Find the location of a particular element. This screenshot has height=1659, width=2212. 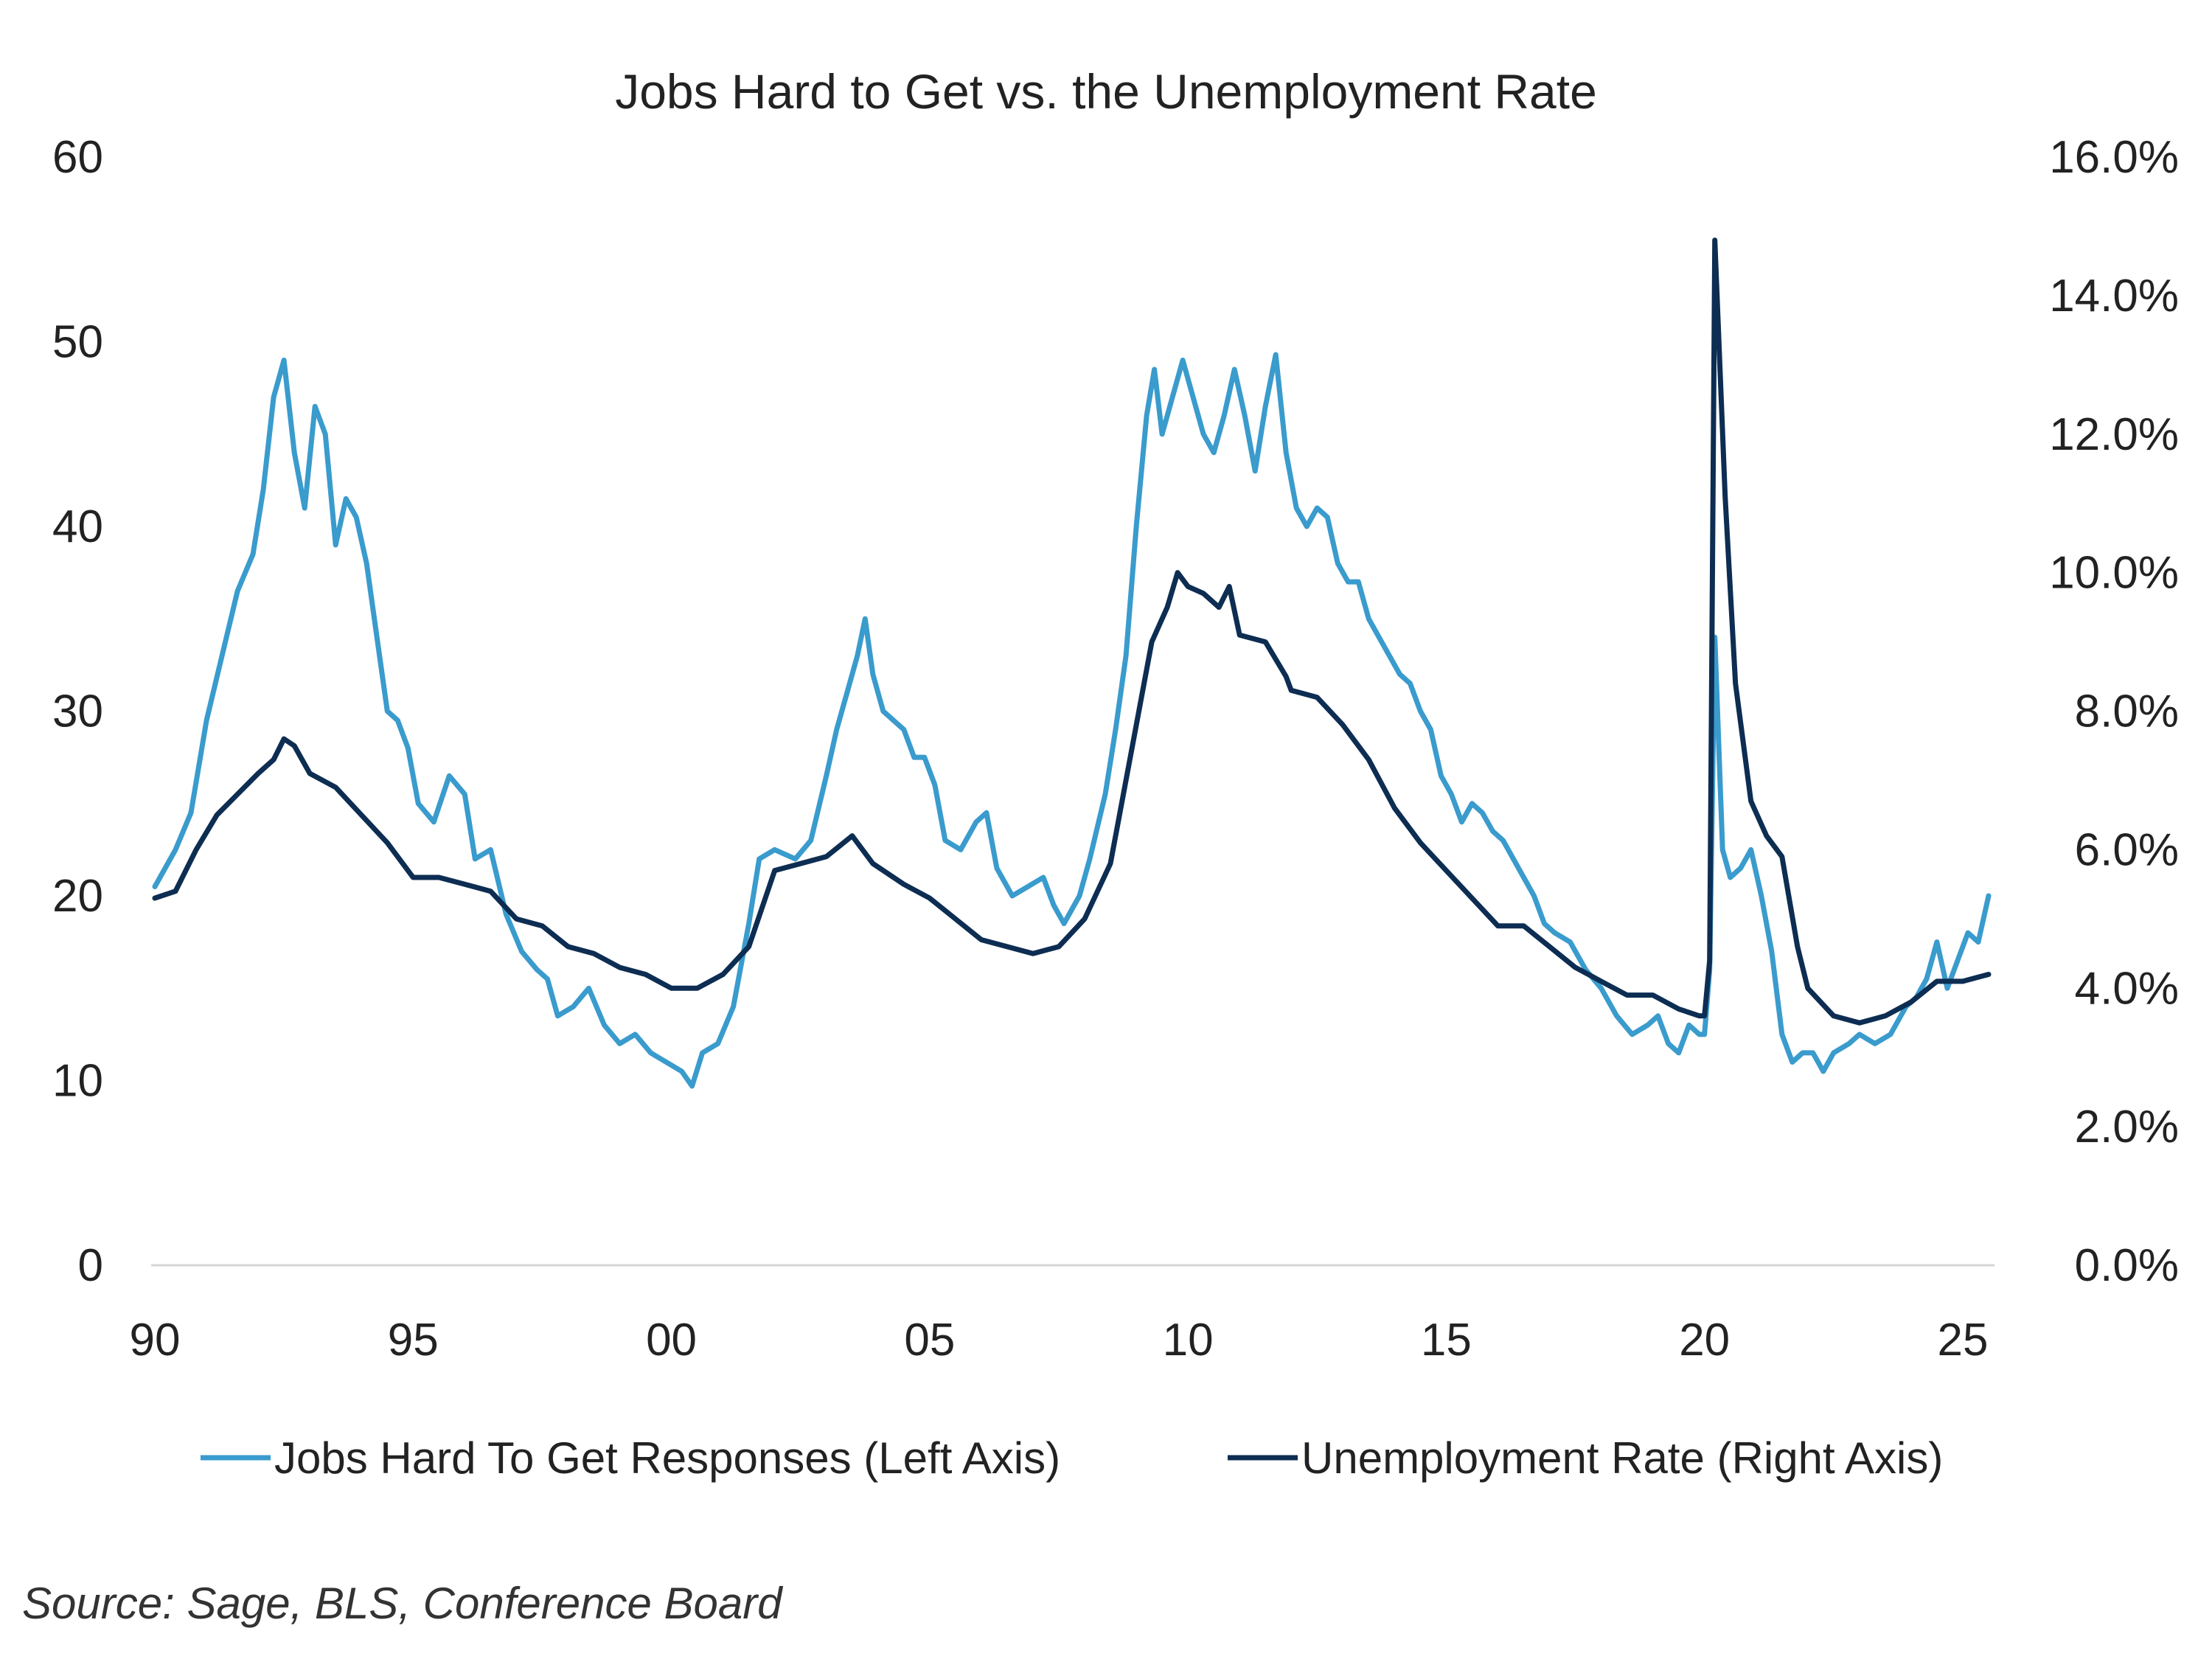

right-tick-label: 14.0% is located at coordinates (2114, 296).